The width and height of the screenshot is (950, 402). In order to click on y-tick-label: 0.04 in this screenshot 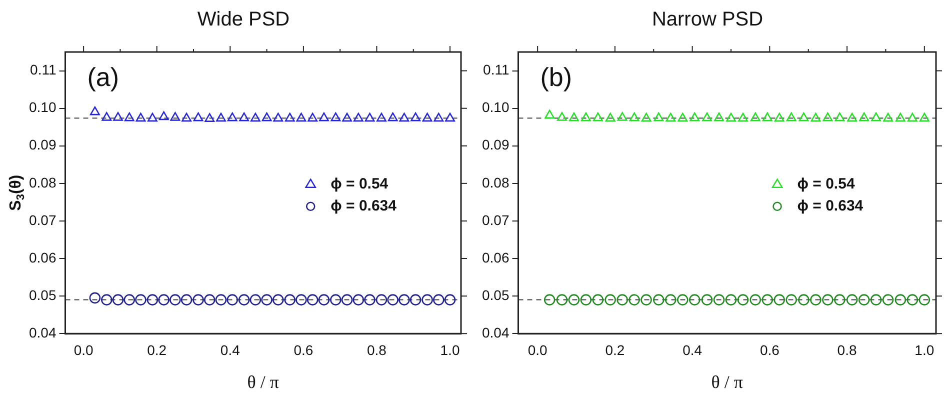, I will do `click(42, 332)`.